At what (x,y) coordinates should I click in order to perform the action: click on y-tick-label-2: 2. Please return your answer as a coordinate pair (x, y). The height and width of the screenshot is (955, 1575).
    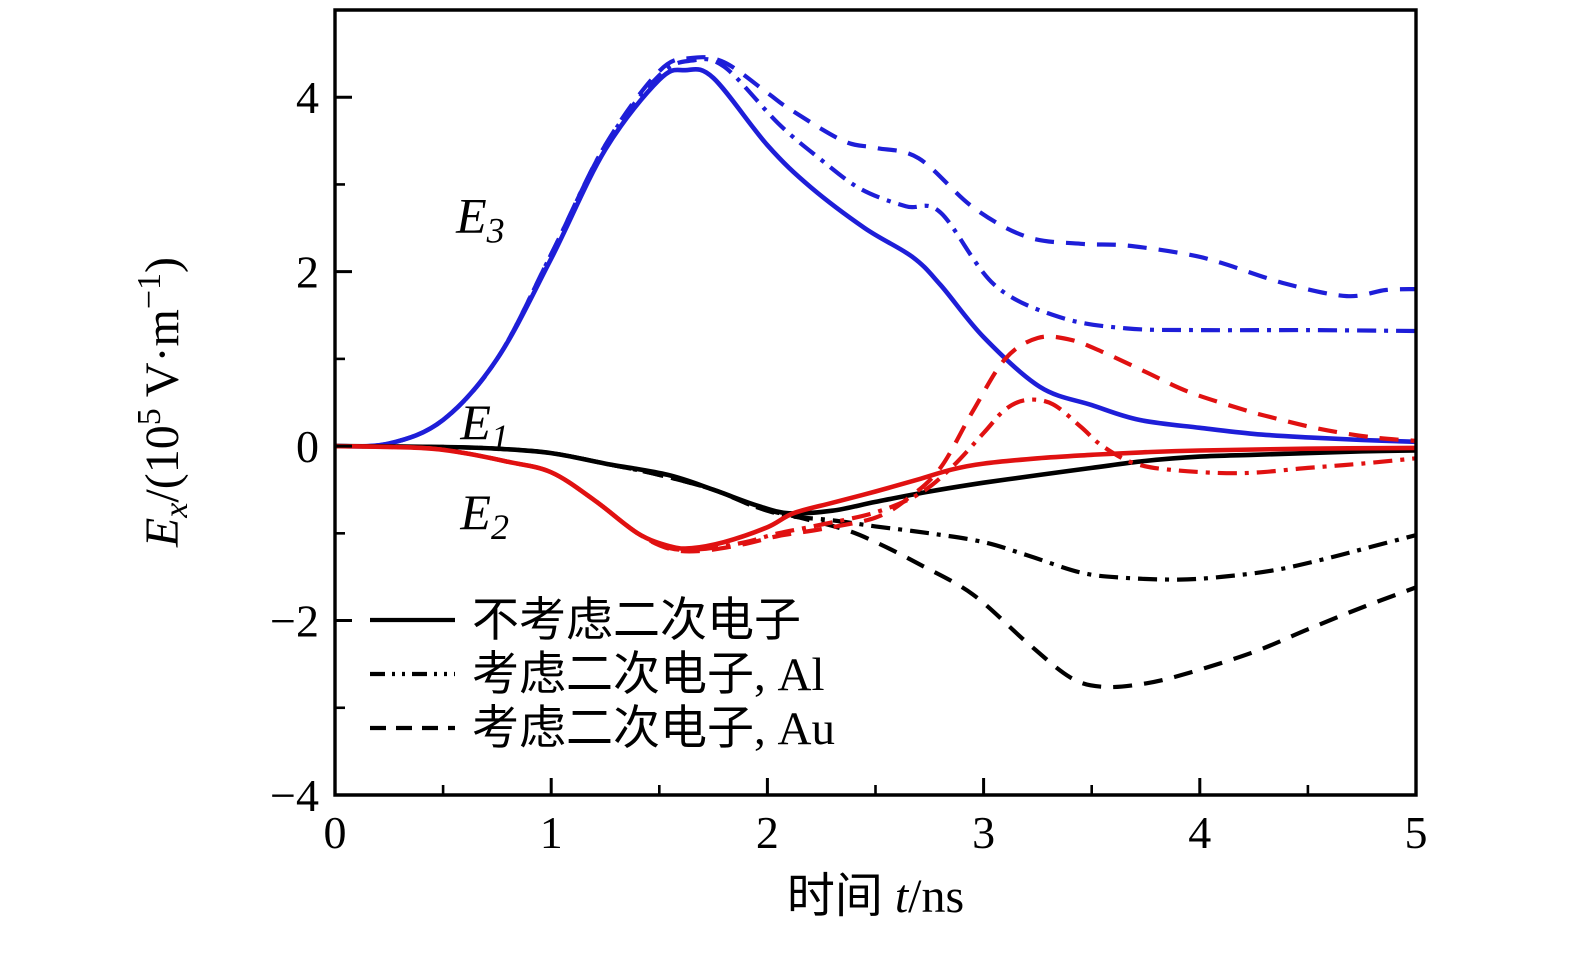
    Looking at the image, I should click on (307, 272).